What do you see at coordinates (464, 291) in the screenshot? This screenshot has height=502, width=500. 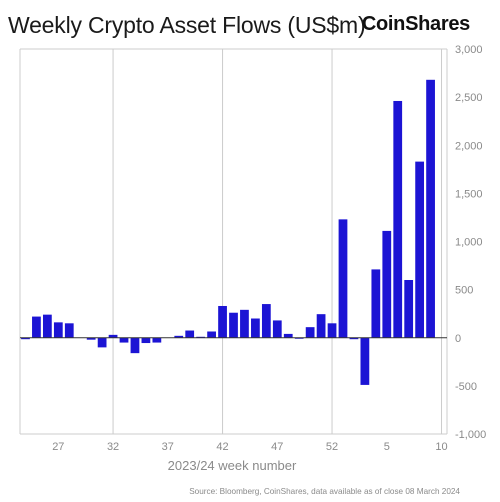 I see `y-tick-label: 500` at bounding box center [464, 291].